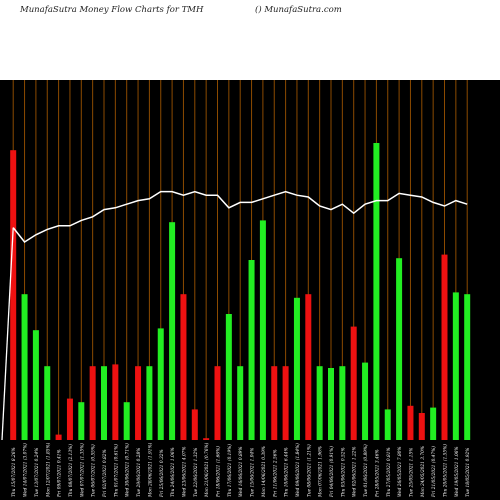 This screenshot has width=500, height=500. I want to click on chart-title: MunafaSutra Money Flow Charts for TMH, so click(112, 10).